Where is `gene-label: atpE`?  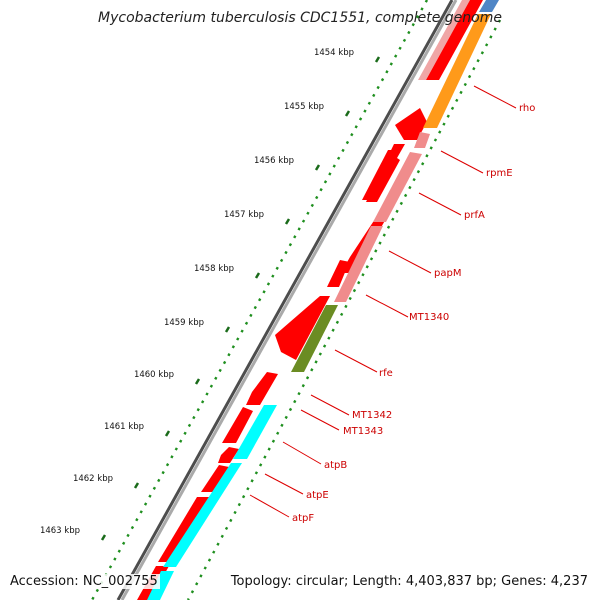 gene-label: atpE is located at coordinates (317, 495).